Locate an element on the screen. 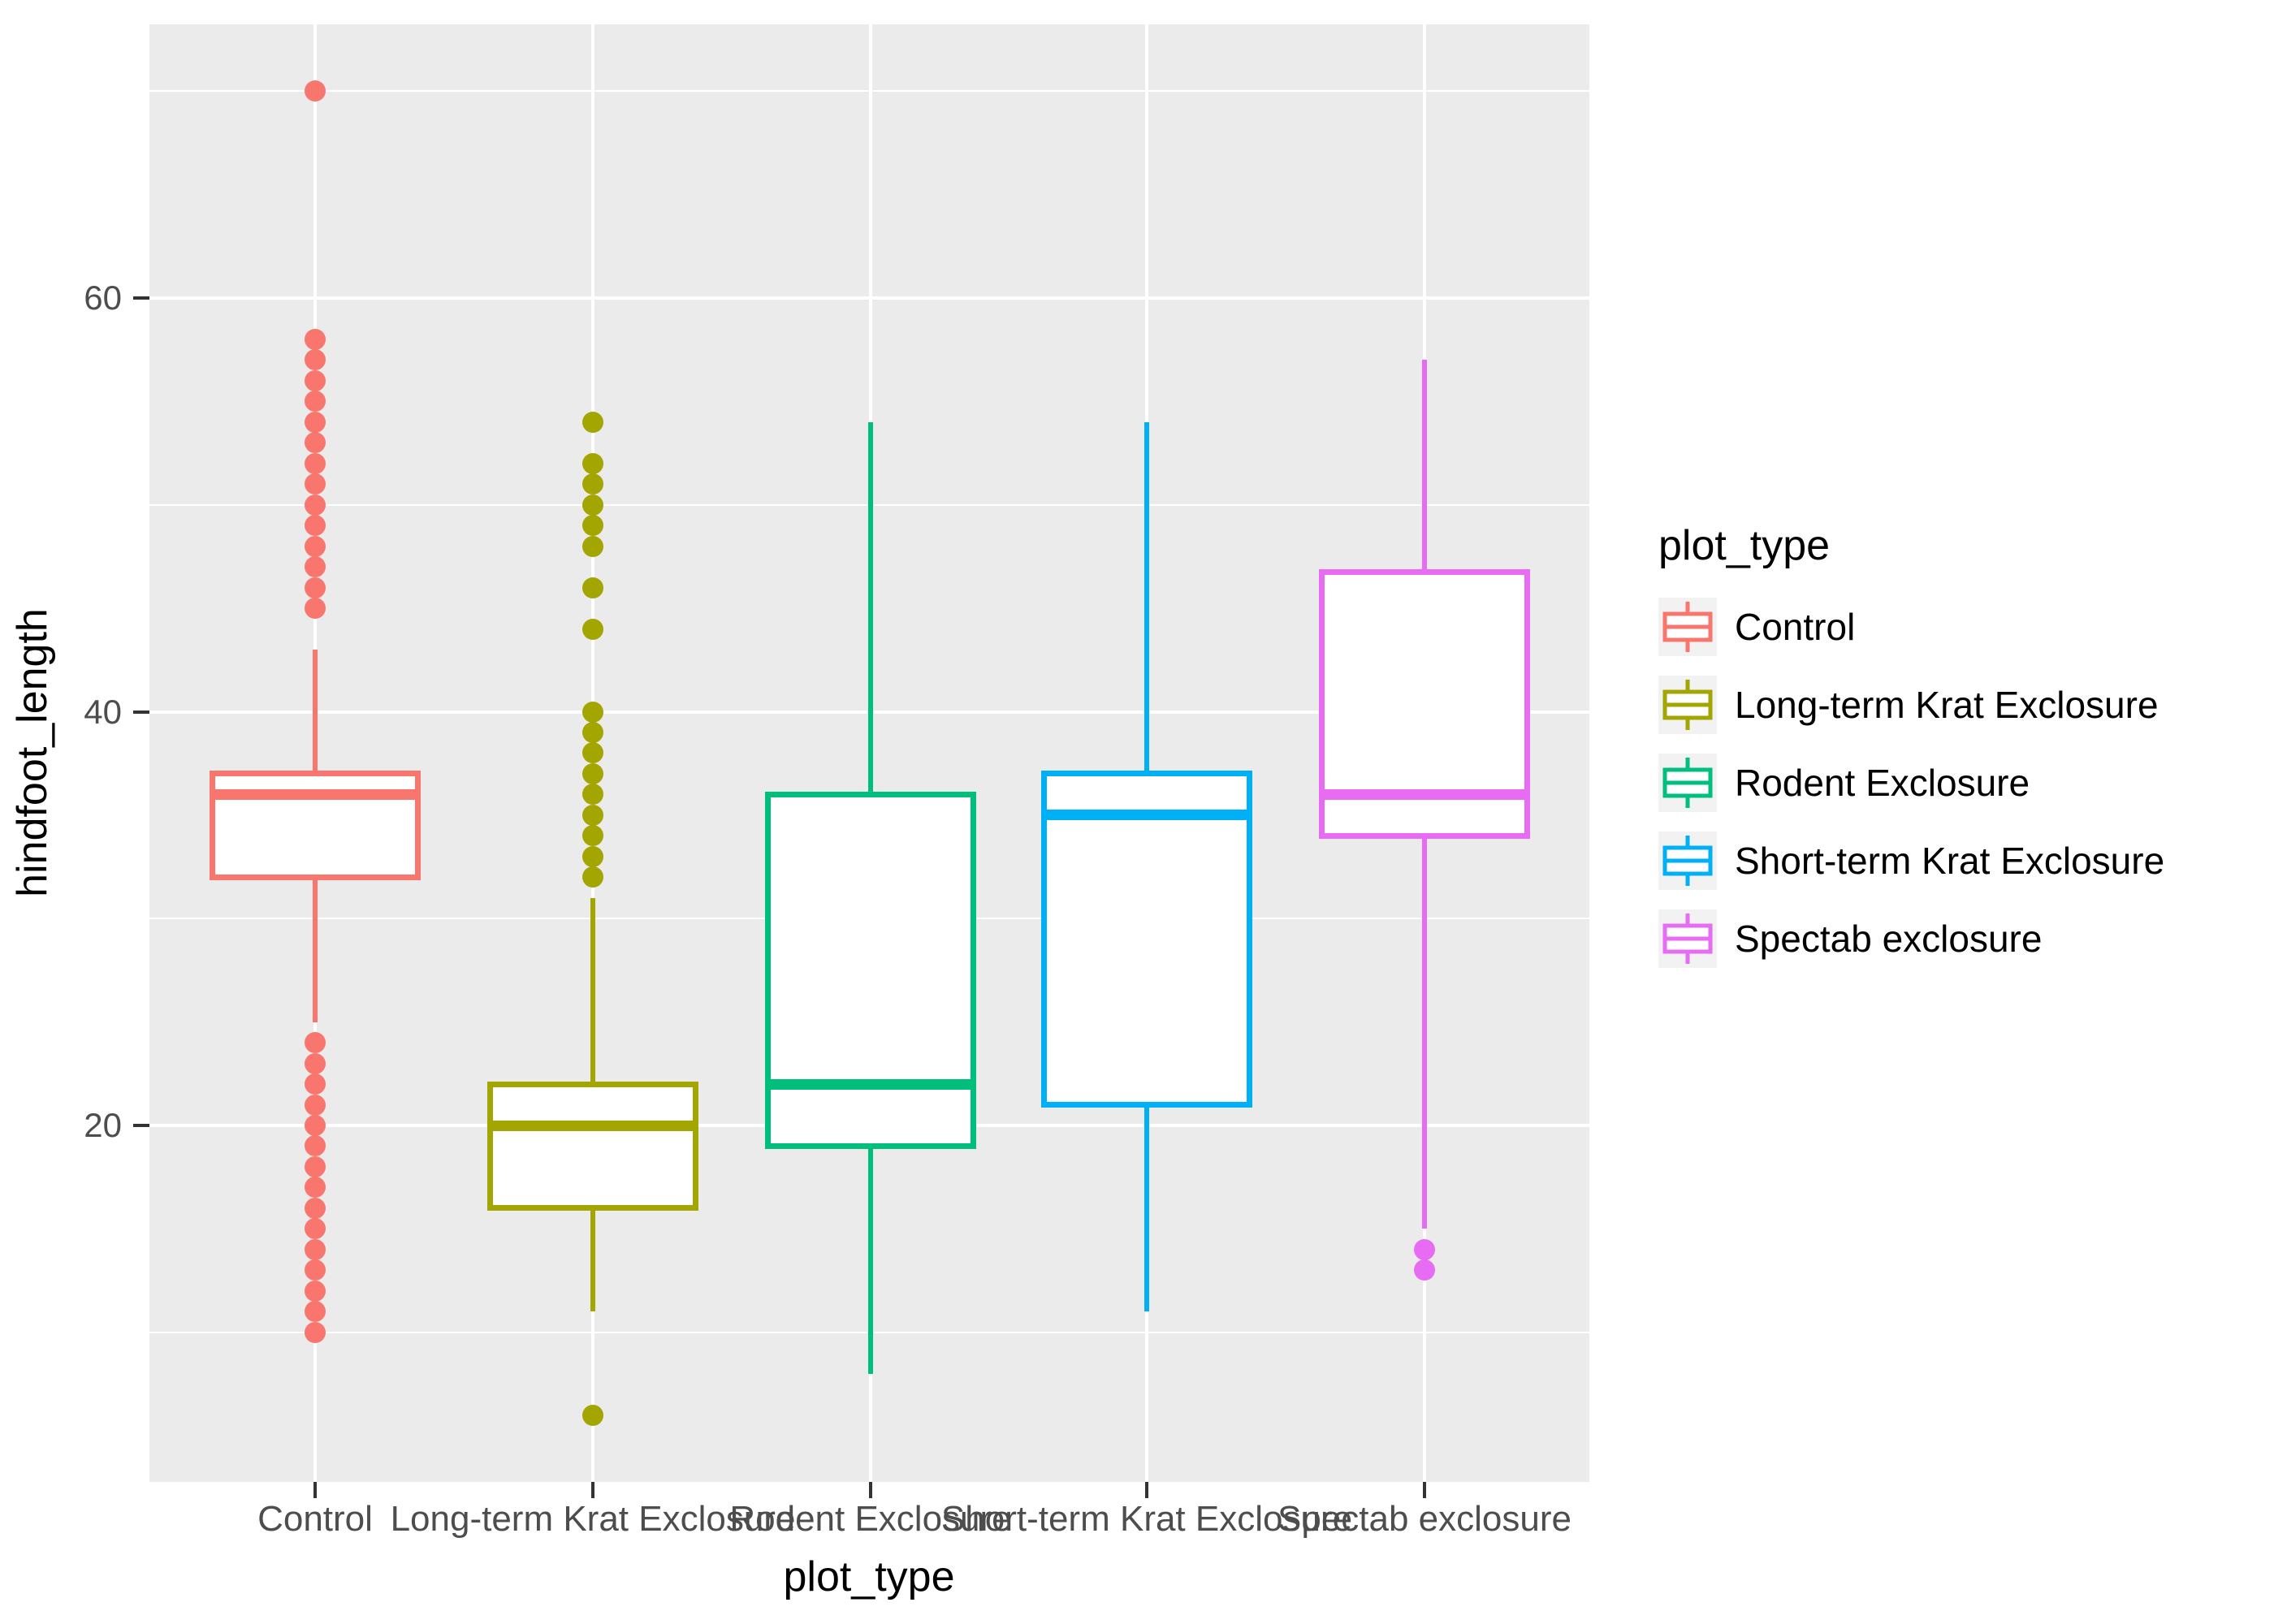 The height and width of the screenshot is (1624, 2274). legend-entry: Long-term Krat Exclosure is located at coordinates (1909, 705).